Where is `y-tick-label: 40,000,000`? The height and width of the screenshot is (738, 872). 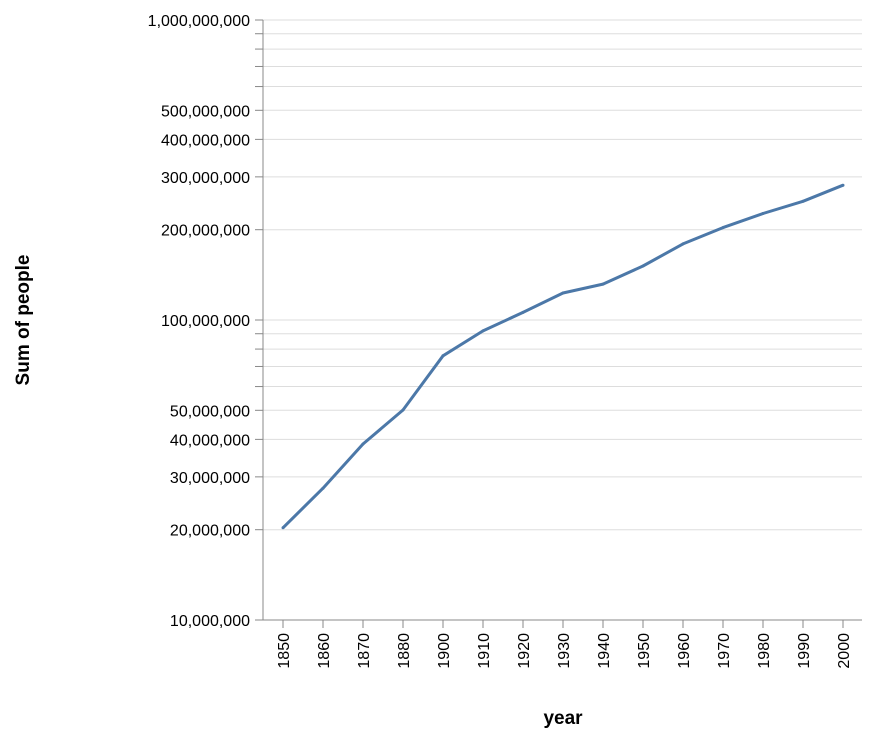 y-tick-label: 40,000,000 is located at coordinates (210, 440).